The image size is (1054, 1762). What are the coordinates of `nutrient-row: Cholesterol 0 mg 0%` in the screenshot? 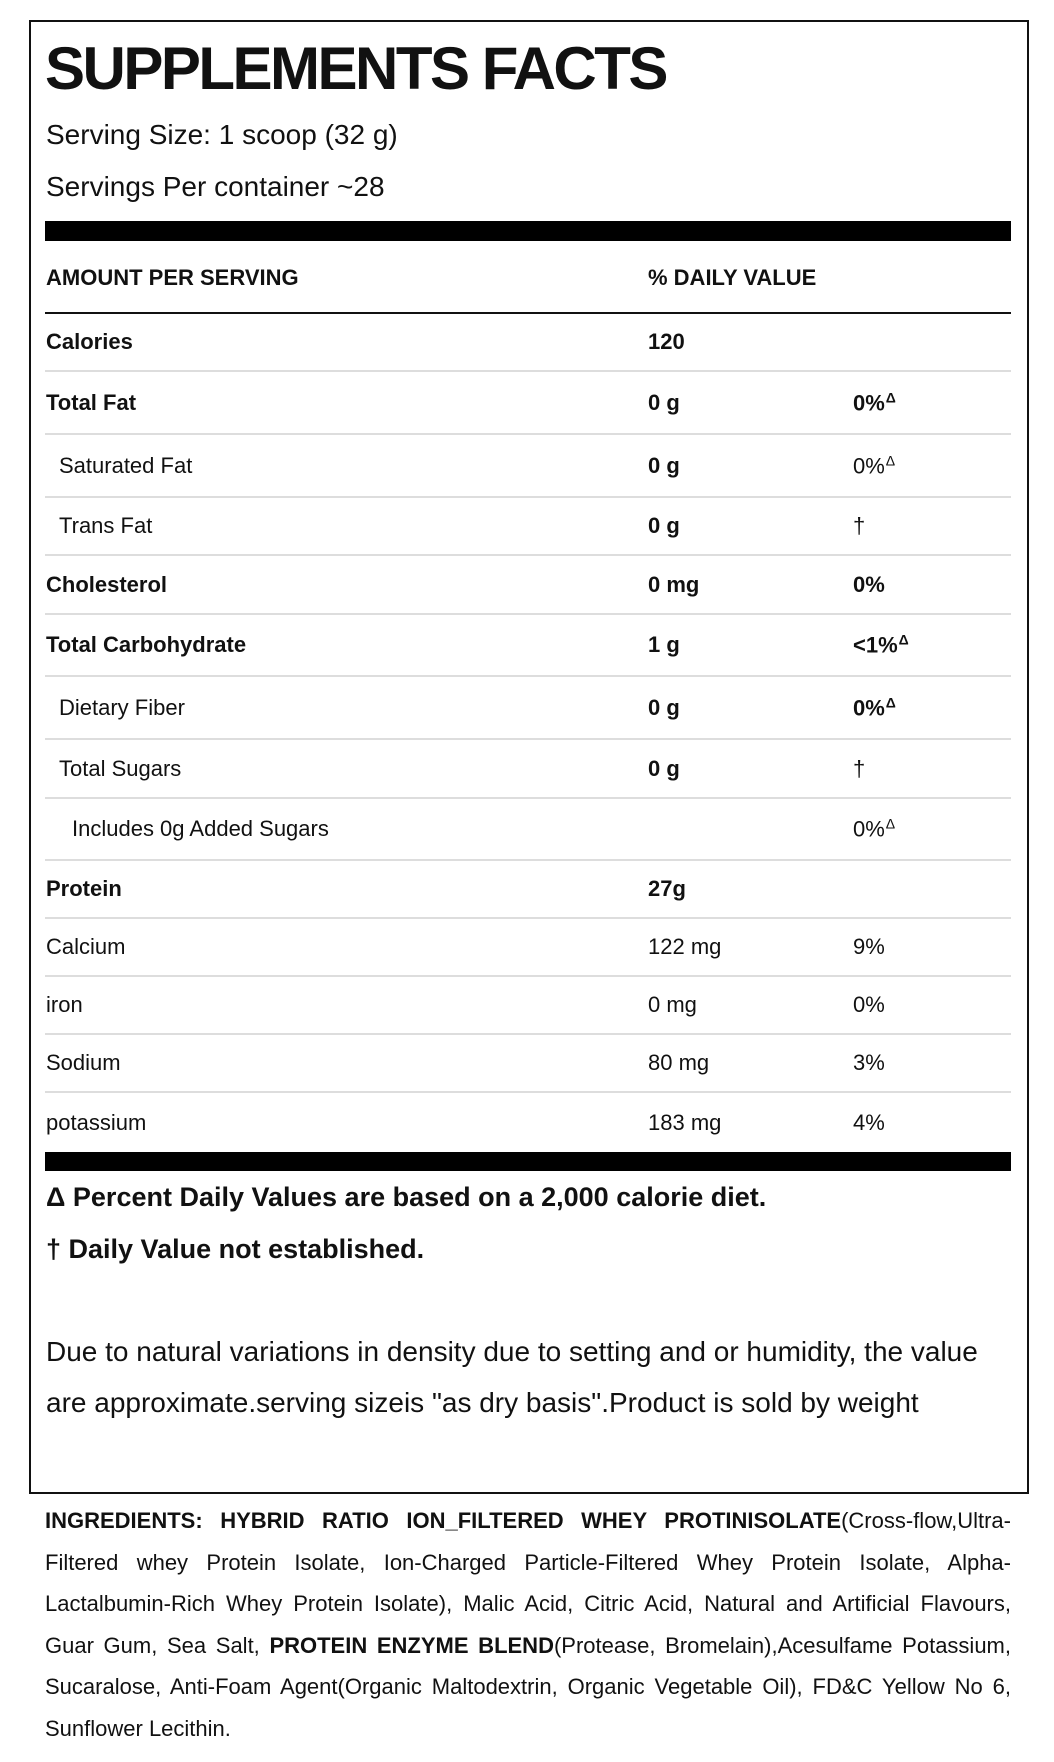 It's located at (528, 585).